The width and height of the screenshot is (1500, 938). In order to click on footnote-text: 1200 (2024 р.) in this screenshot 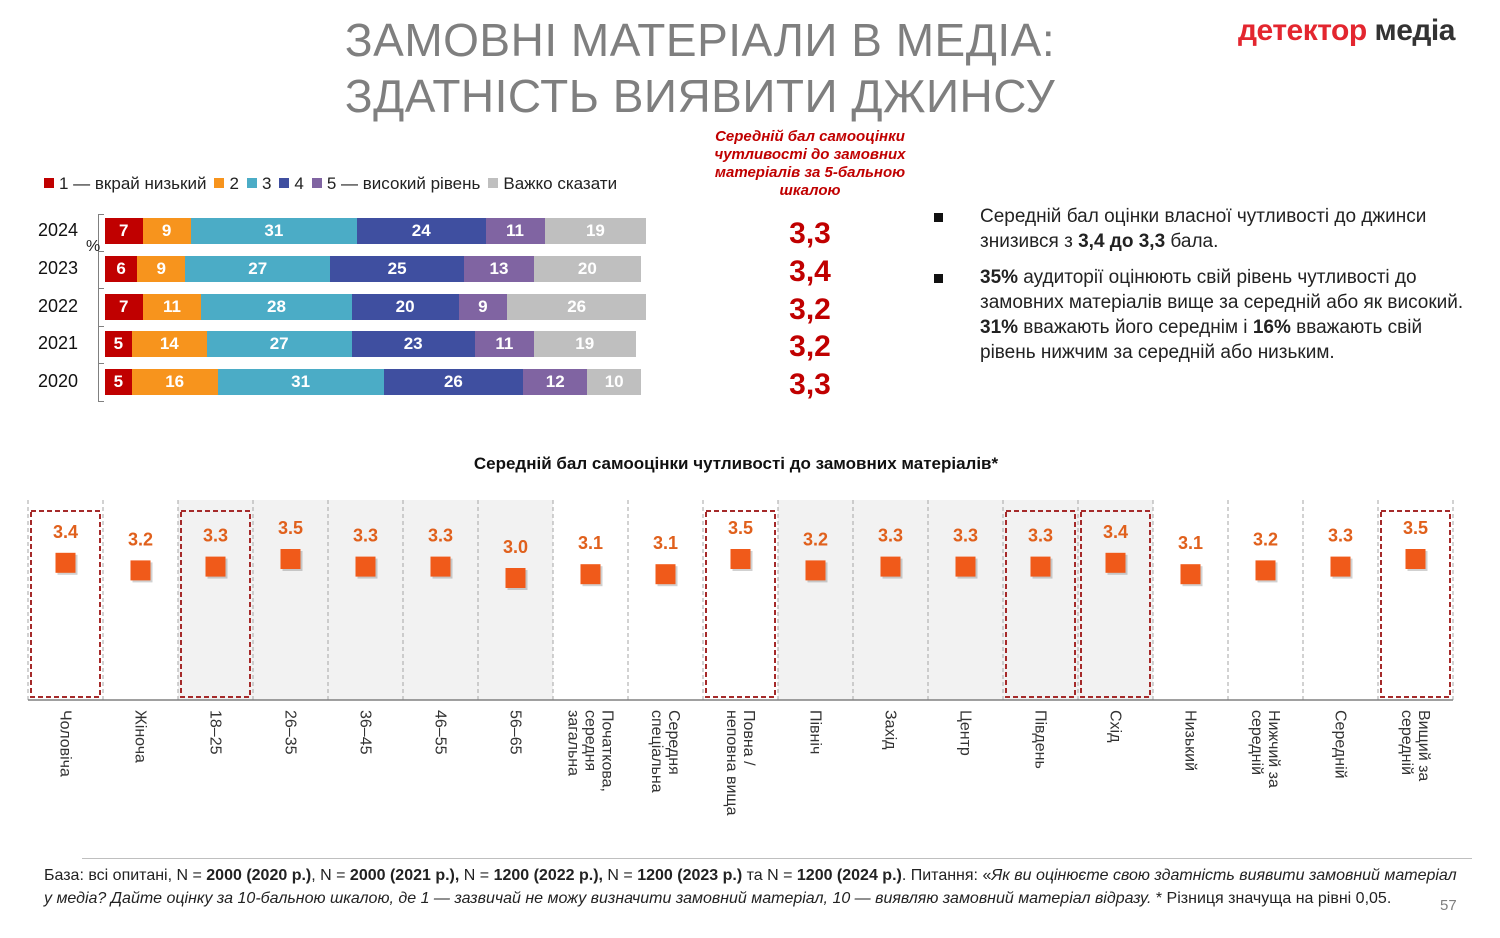, I will do `click(849, 875)`.